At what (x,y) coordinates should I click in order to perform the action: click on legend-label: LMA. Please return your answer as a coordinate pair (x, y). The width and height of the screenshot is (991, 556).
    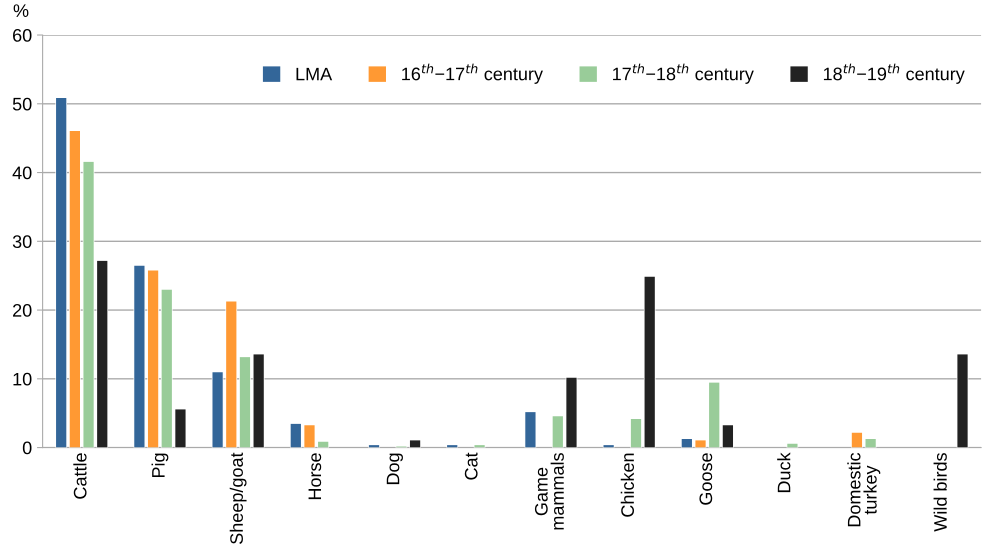
    Looking at the image, I should click on (314, 74).